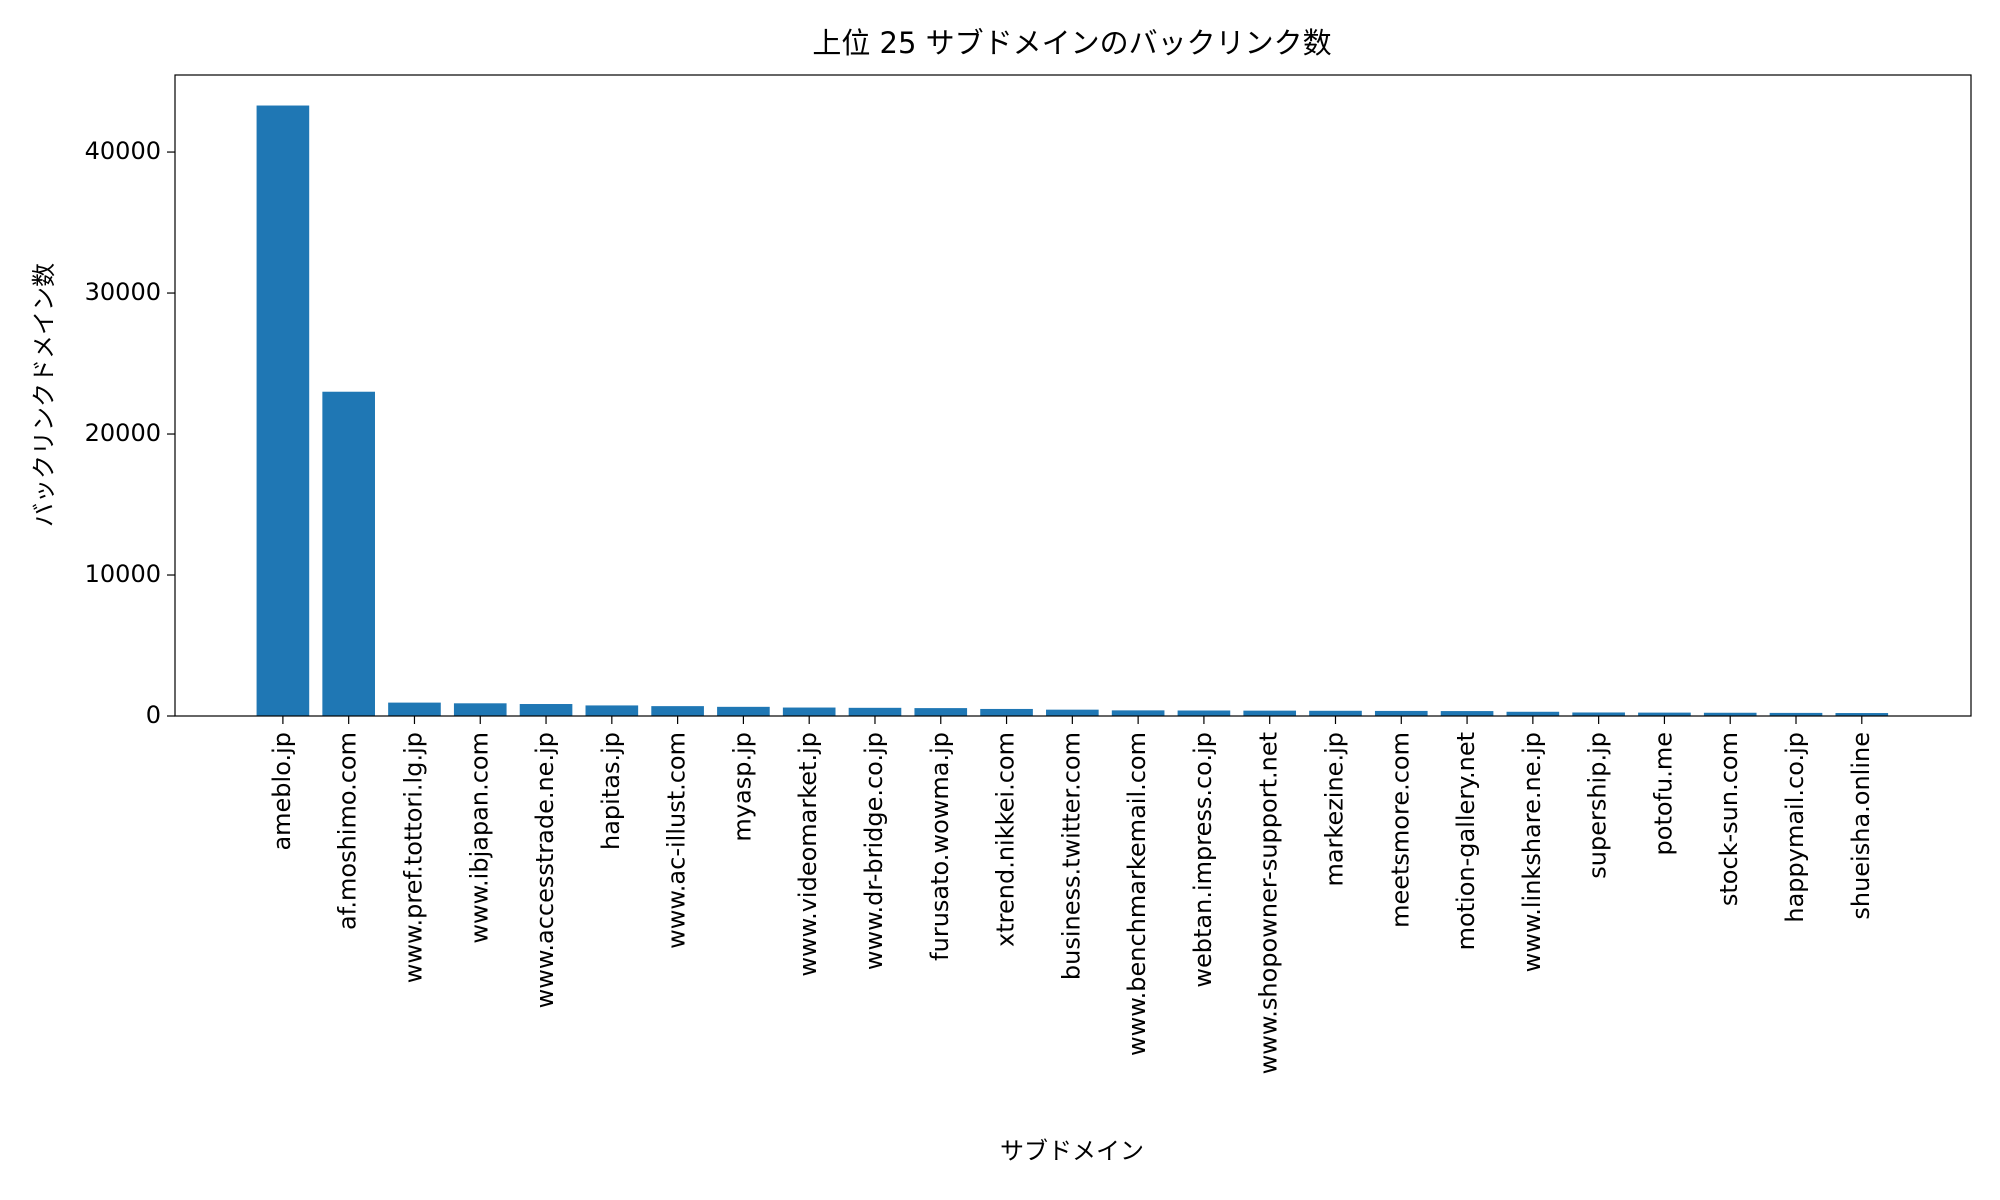  What do you see at coordinates (1203, 860) in the screenshot?
I see `x-tick-label: webtan.impress.co.jp` at bounding box center [1203, 860].